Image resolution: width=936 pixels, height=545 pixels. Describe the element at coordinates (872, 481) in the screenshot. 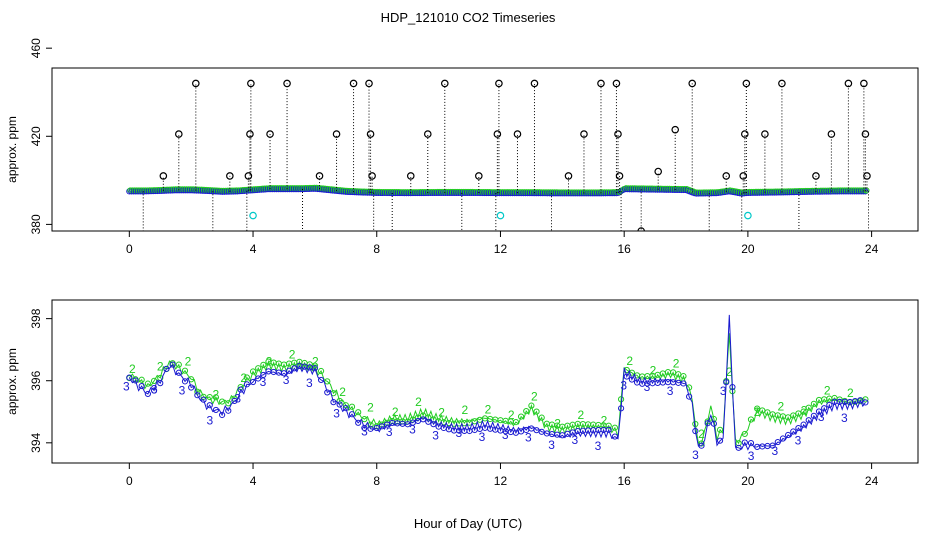

I see `x-tick-label: 24` at that location.